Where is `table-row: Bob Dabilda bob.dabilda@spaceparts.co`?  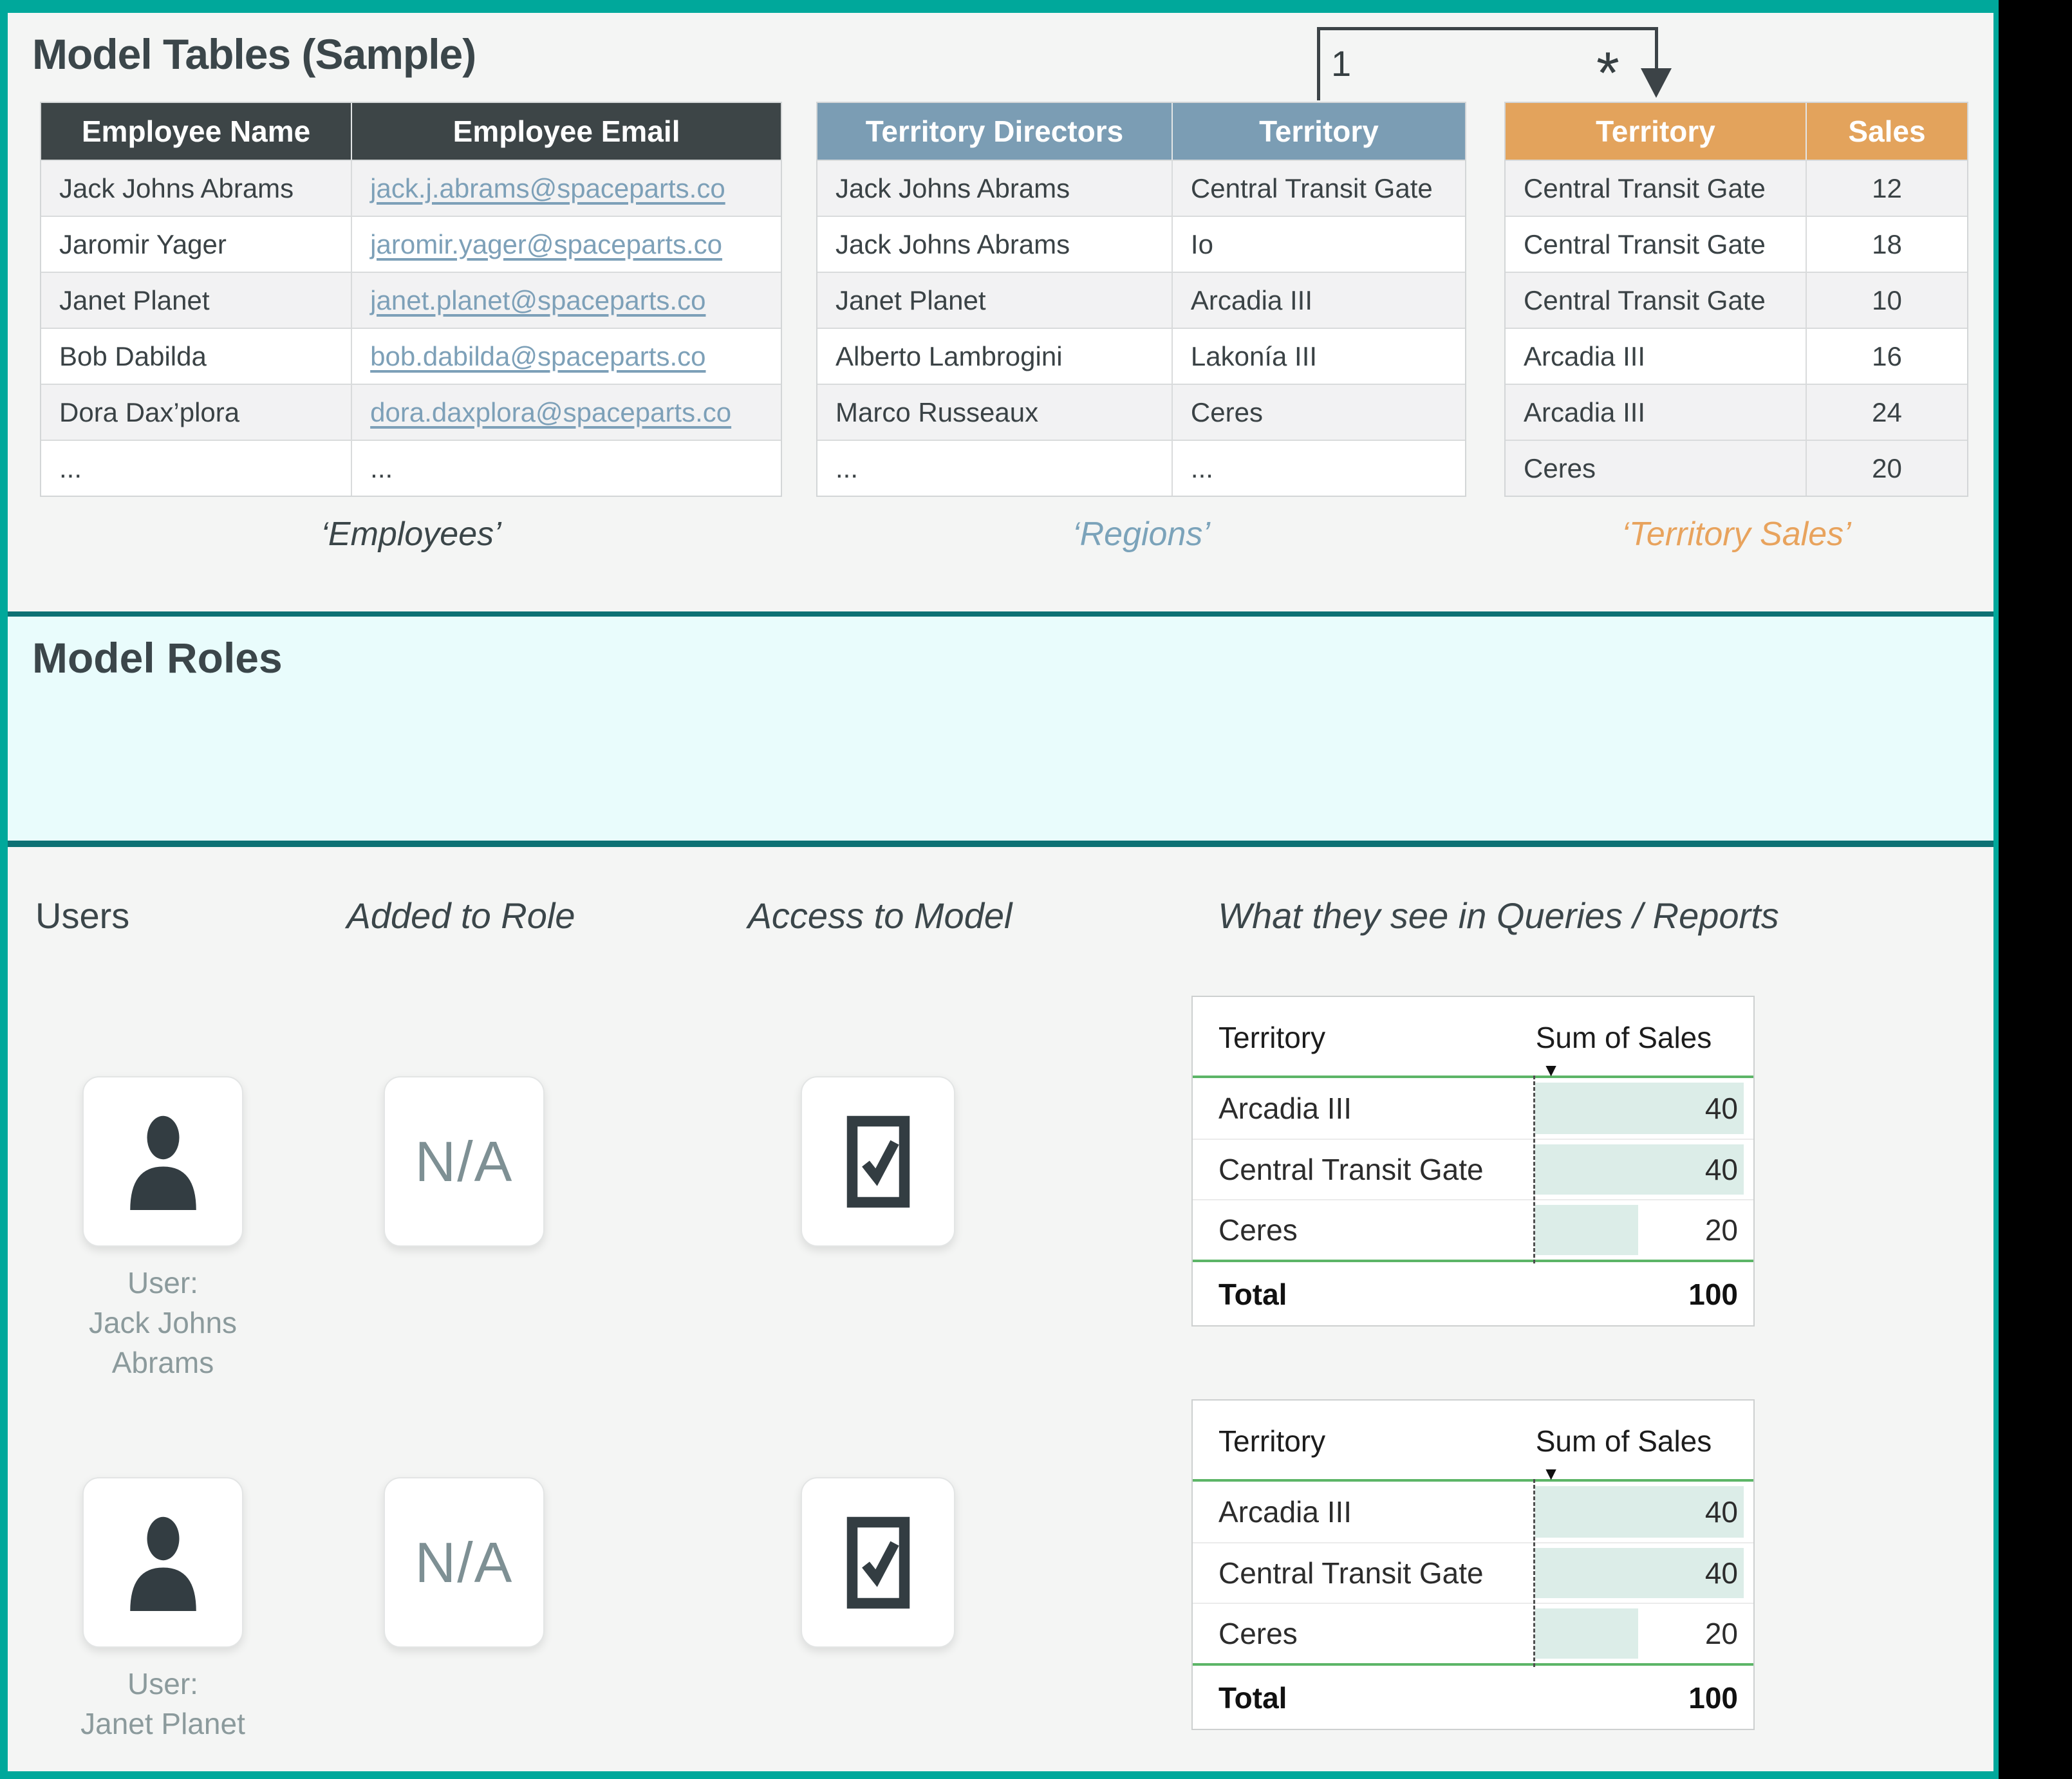 table-row: Bob Dabilda bob.dabilda@spaceparts.co is located at coordinates (411, 356).